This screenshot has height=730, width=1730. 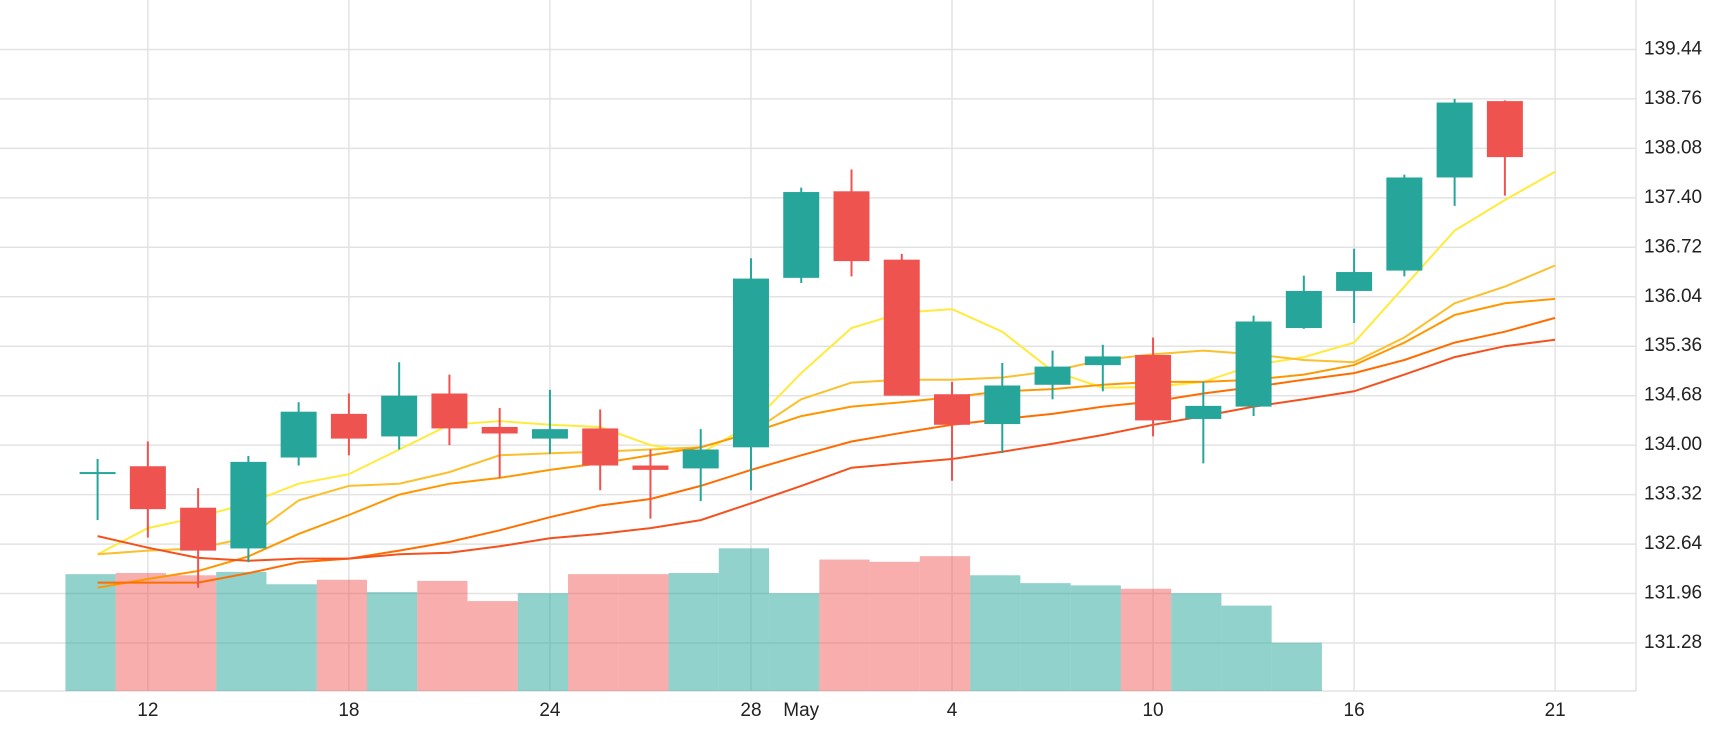 What do you see at coordinates (348, 710) in the screenshot?
I see `x-tick-label: 18` at bounding box center [348, 710].